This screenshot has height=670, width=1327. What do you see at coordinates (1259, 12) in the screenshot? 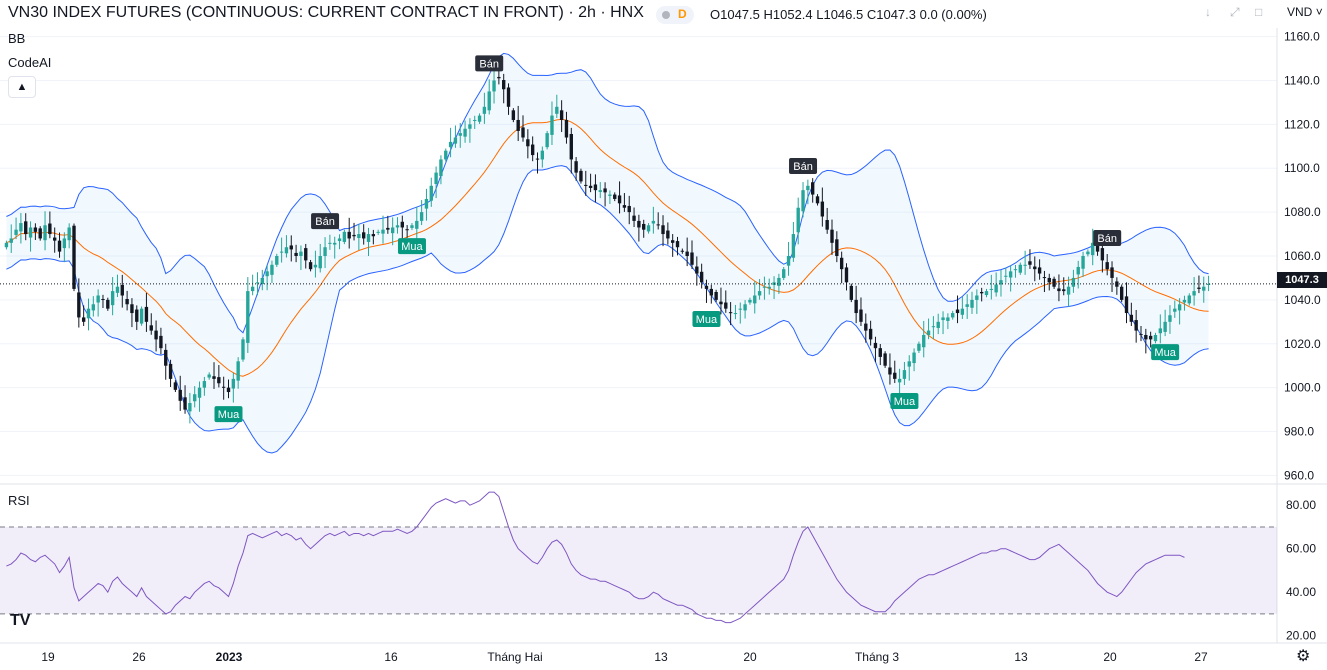
I see `restore-pane-icon: □` at bounding box center [1259, 12].